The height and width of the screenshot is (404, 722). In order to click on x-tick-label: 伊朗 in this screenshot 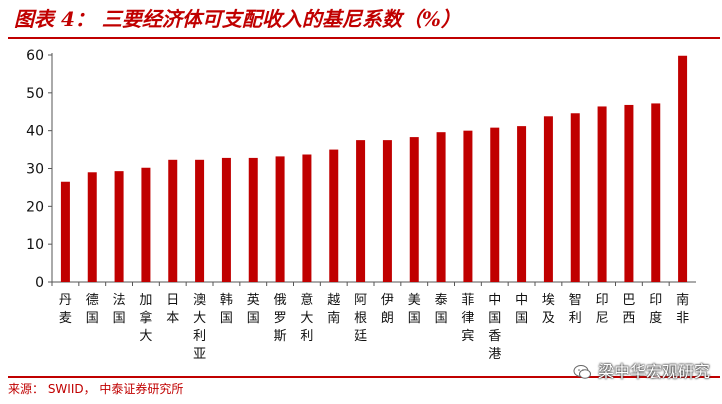, I will do `click(387, 309)`.